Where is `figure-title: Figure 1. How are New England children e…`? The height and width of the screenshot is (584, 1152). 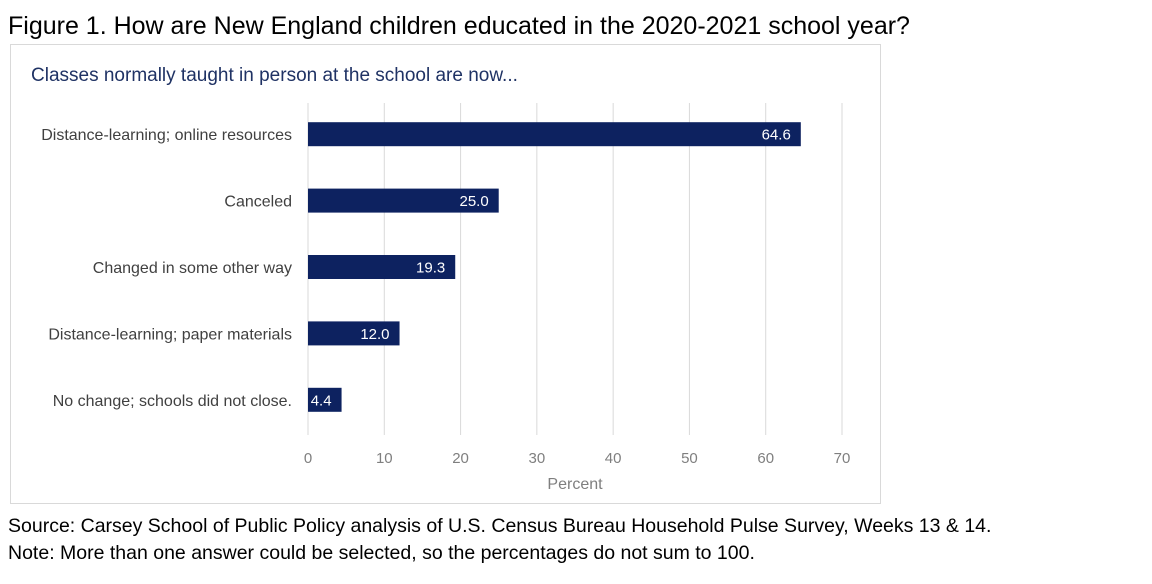 figure-title: Figure 1. How are New England children e… is located at coordinates (459, 26).